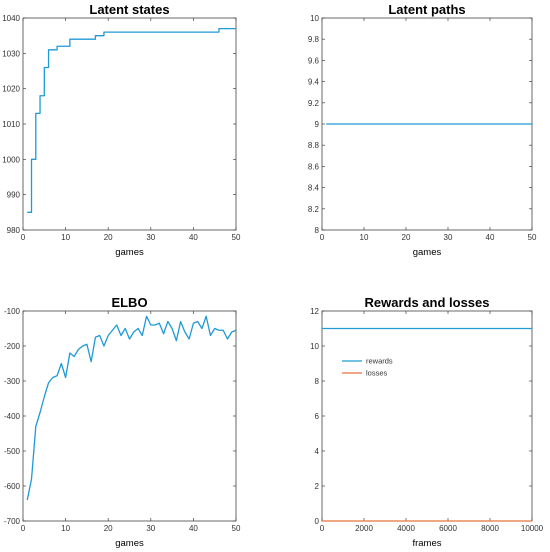  What do you see at coordinates (65, 237) in the screenshot?
I see `chart-1-x-tick-label: 10` at bounding box center [65, 237].